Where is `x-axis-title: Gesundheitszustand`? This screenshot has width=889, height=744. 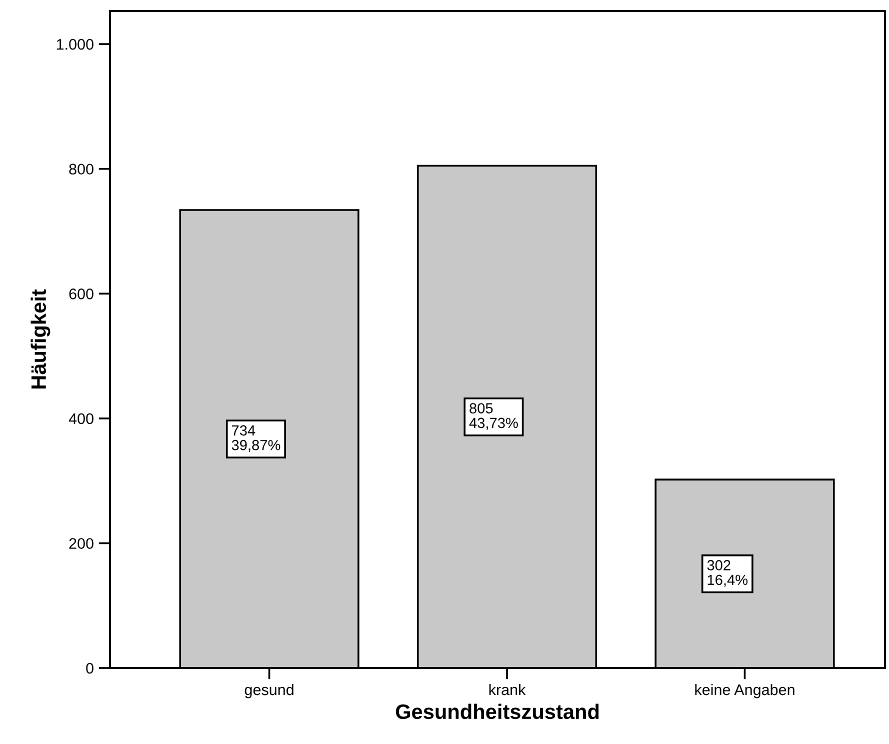 x-axis-title: Gesundheitszustand is located at coordinates (497, 712).